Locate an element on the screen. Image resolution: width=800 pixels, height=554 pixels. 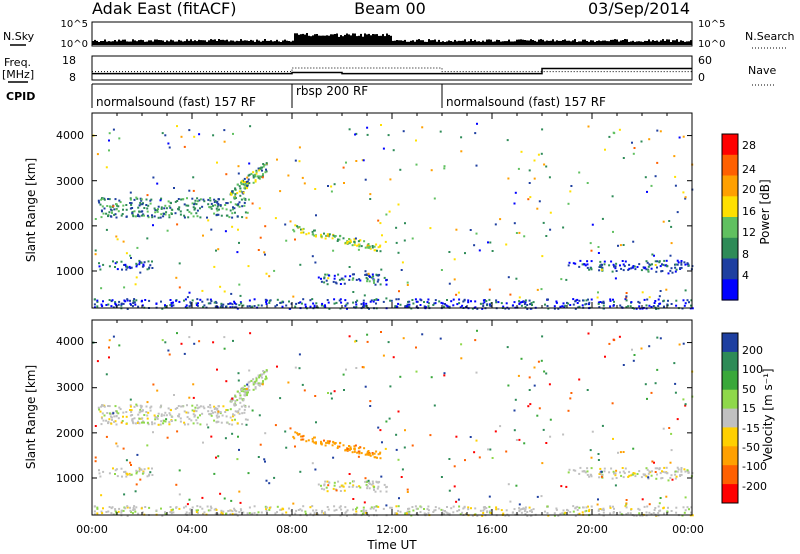
beam-title: Beam 00 is located at coordinates (390, 9).